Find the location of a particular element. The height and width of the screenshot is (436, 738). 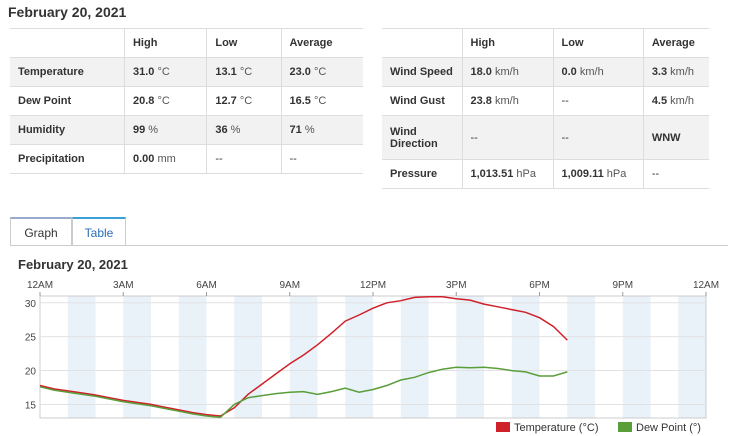

tab-graph: Graph is located at coordinates (41, 231).